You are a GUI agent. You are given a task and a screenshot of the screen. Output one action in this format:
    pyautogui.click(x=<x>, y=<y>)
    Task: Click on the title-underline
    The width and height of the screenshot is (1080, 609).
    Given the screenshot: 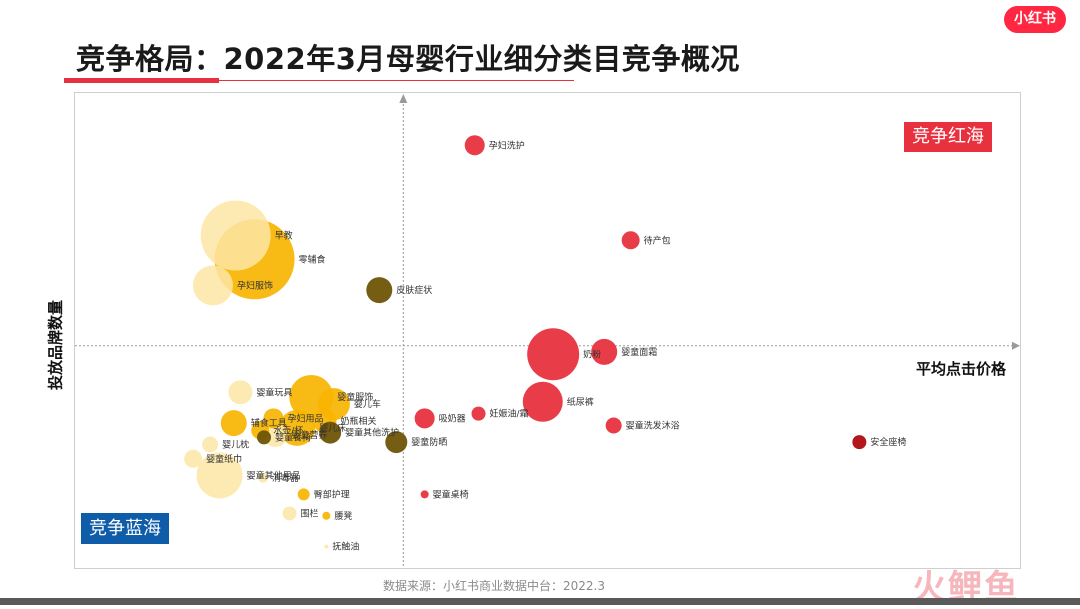 What is the action you would take?
    pyautogui.click(x=396, y=80)
    